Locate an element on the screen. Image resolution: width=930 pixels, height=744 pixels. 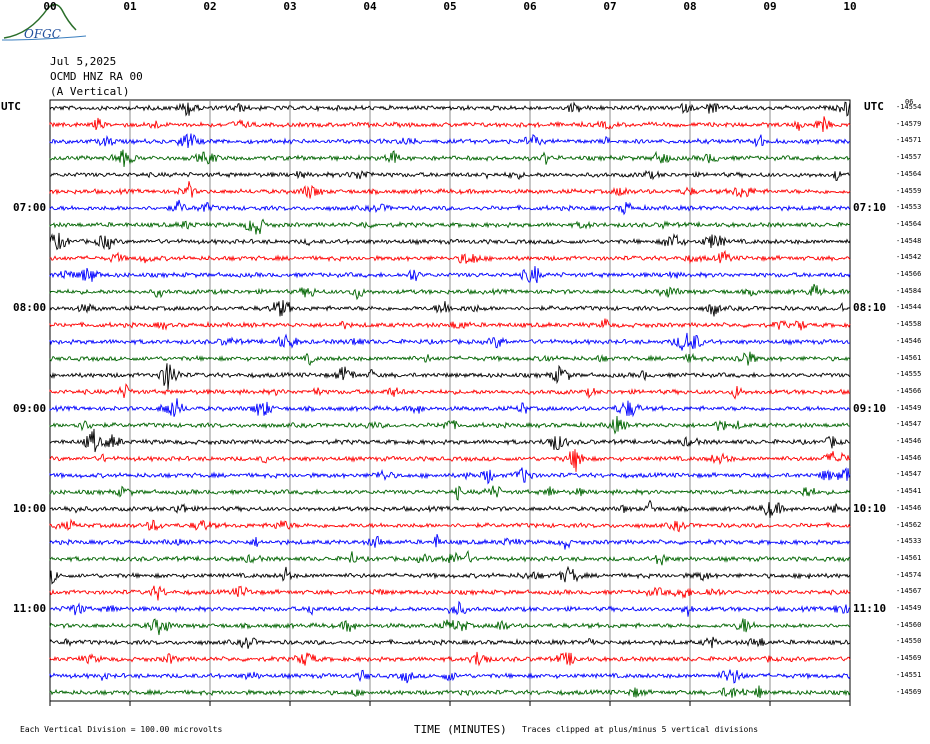
x-tick-label: 10 is located at coordinates (850, 6).